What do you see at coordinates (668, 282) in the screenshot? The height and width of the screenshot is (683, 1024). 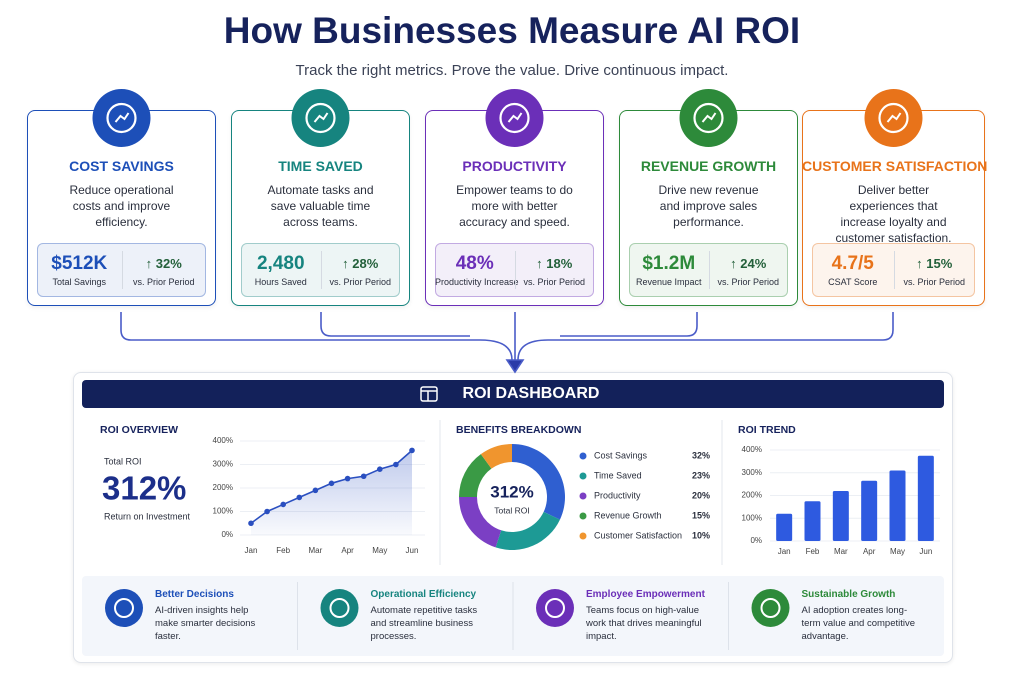 I see `metric-label: Revenue Impact` at bounding box center [668, 282].